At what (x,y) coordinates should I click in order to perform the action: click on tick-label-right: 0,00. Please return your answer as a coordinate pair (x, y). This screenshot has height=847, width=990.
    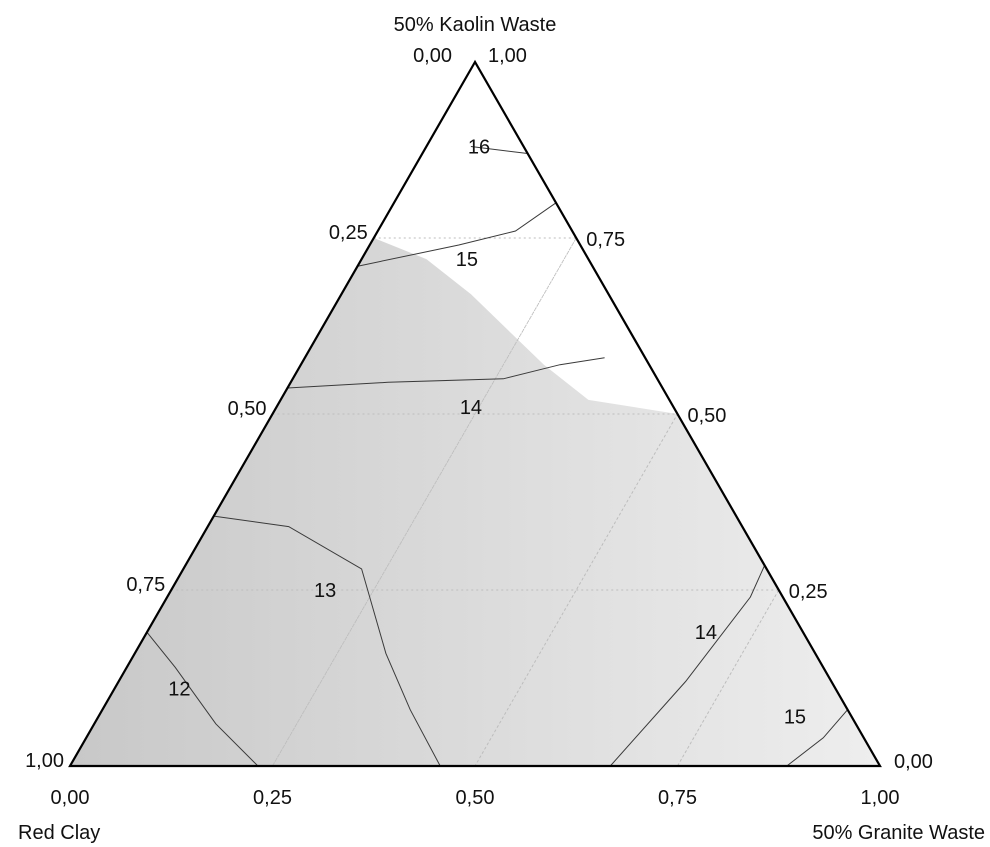
    Looking at the image, I should click on (913, 762).